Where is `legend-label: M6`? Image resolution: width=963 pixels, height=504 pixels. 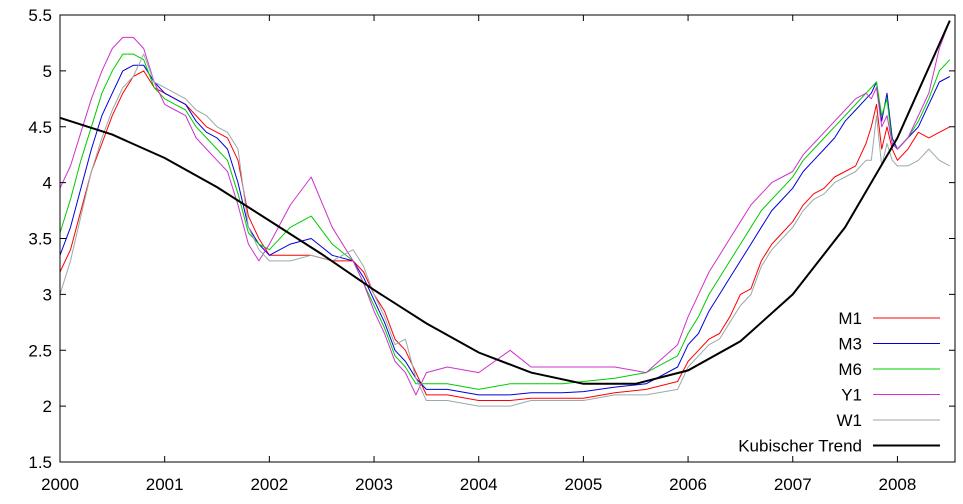
legend-label: M6 is located at coordinates (850, 369).